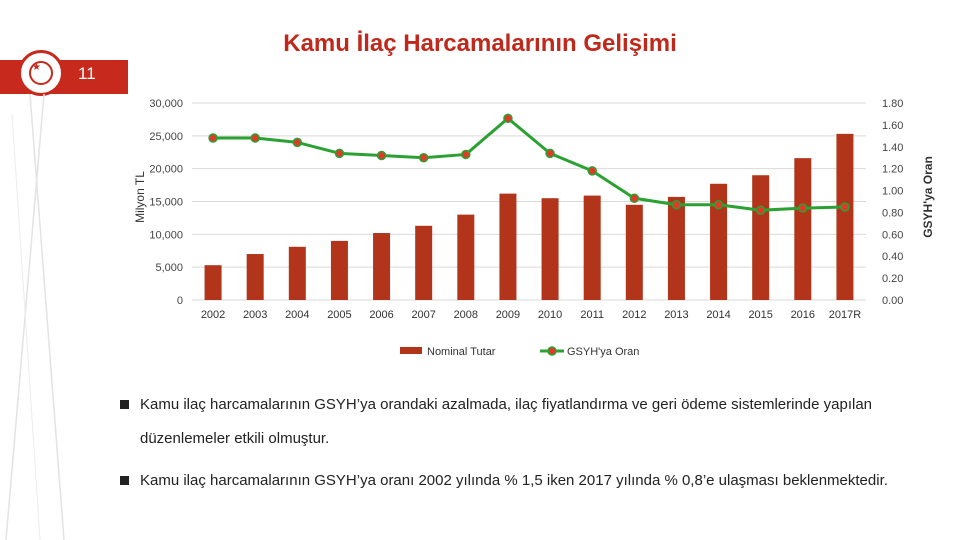 Image resolution: width=960 pixels, height=540 pixels. I want to click on decorative-lines, so click(35, 317).